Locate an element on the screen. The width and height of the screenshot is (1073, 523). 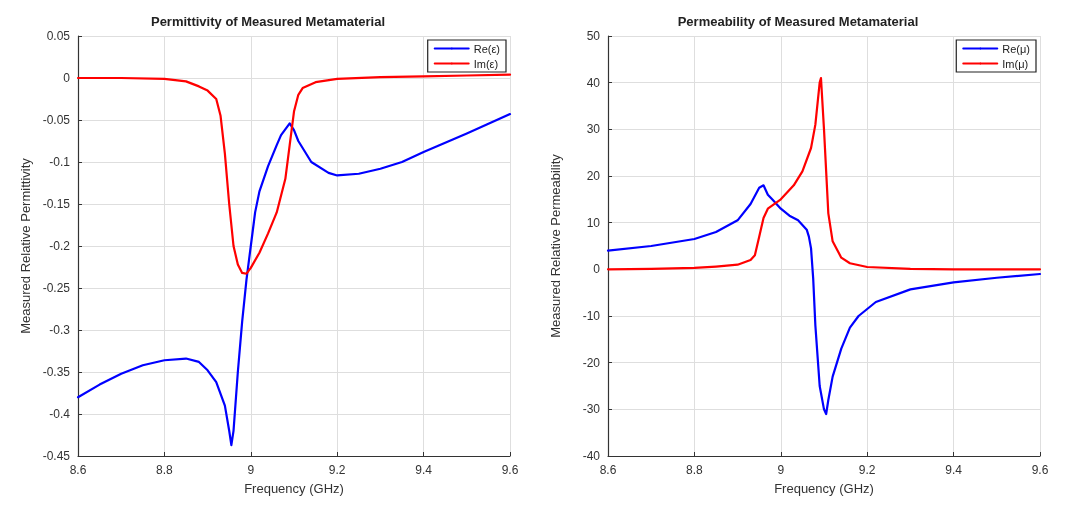
y-tick-label: -0.35 is located at coordinates (56, 372).